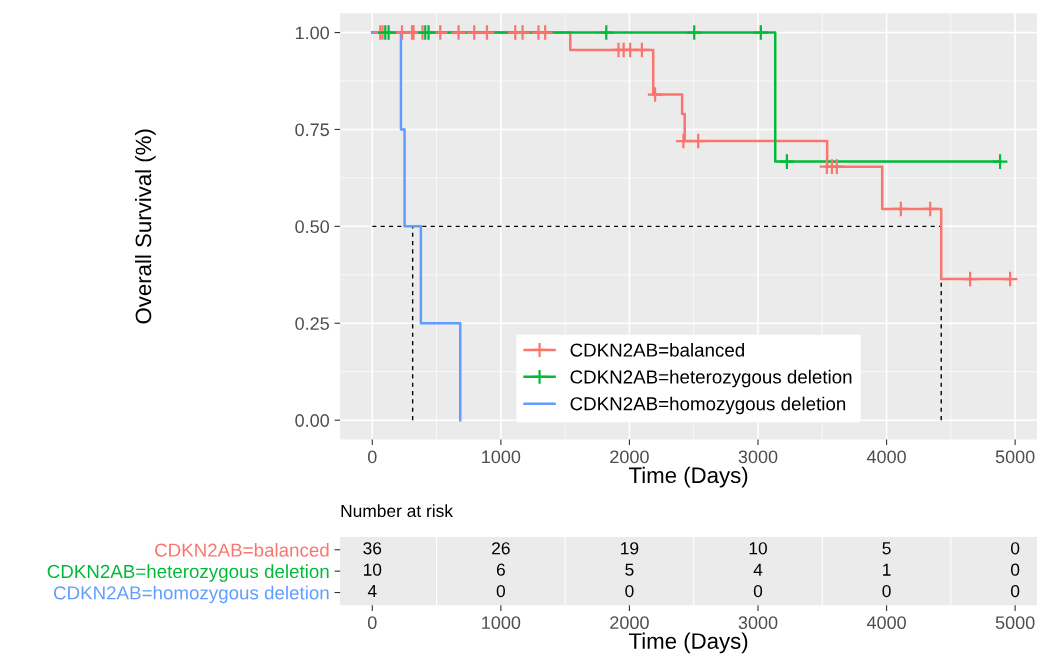  Describe the element at coordinates (708, 405) in the screenshot. I see `legend-label: CDKN2AB=homozygous deletion` at that location.